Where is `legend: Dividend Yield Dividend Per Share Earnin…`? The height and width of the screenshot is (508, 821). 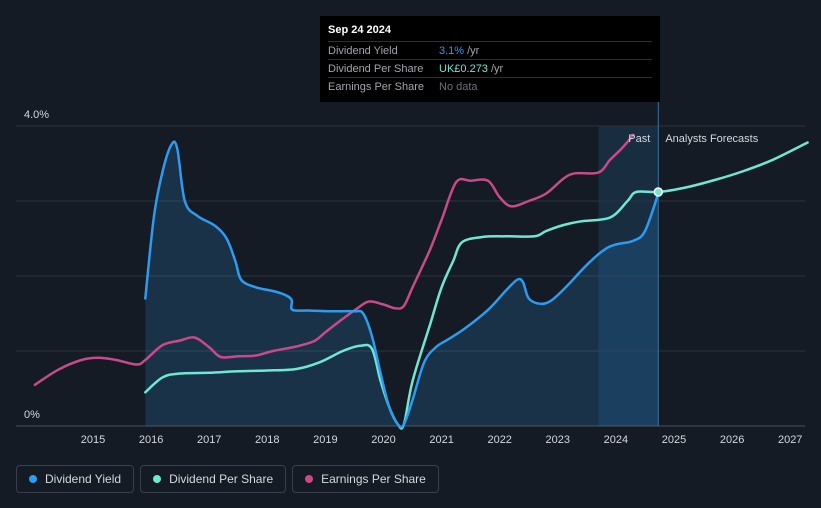
legend: Dividend Yield Dividend Per Share Earnin… is located at coordinates (227, 479).